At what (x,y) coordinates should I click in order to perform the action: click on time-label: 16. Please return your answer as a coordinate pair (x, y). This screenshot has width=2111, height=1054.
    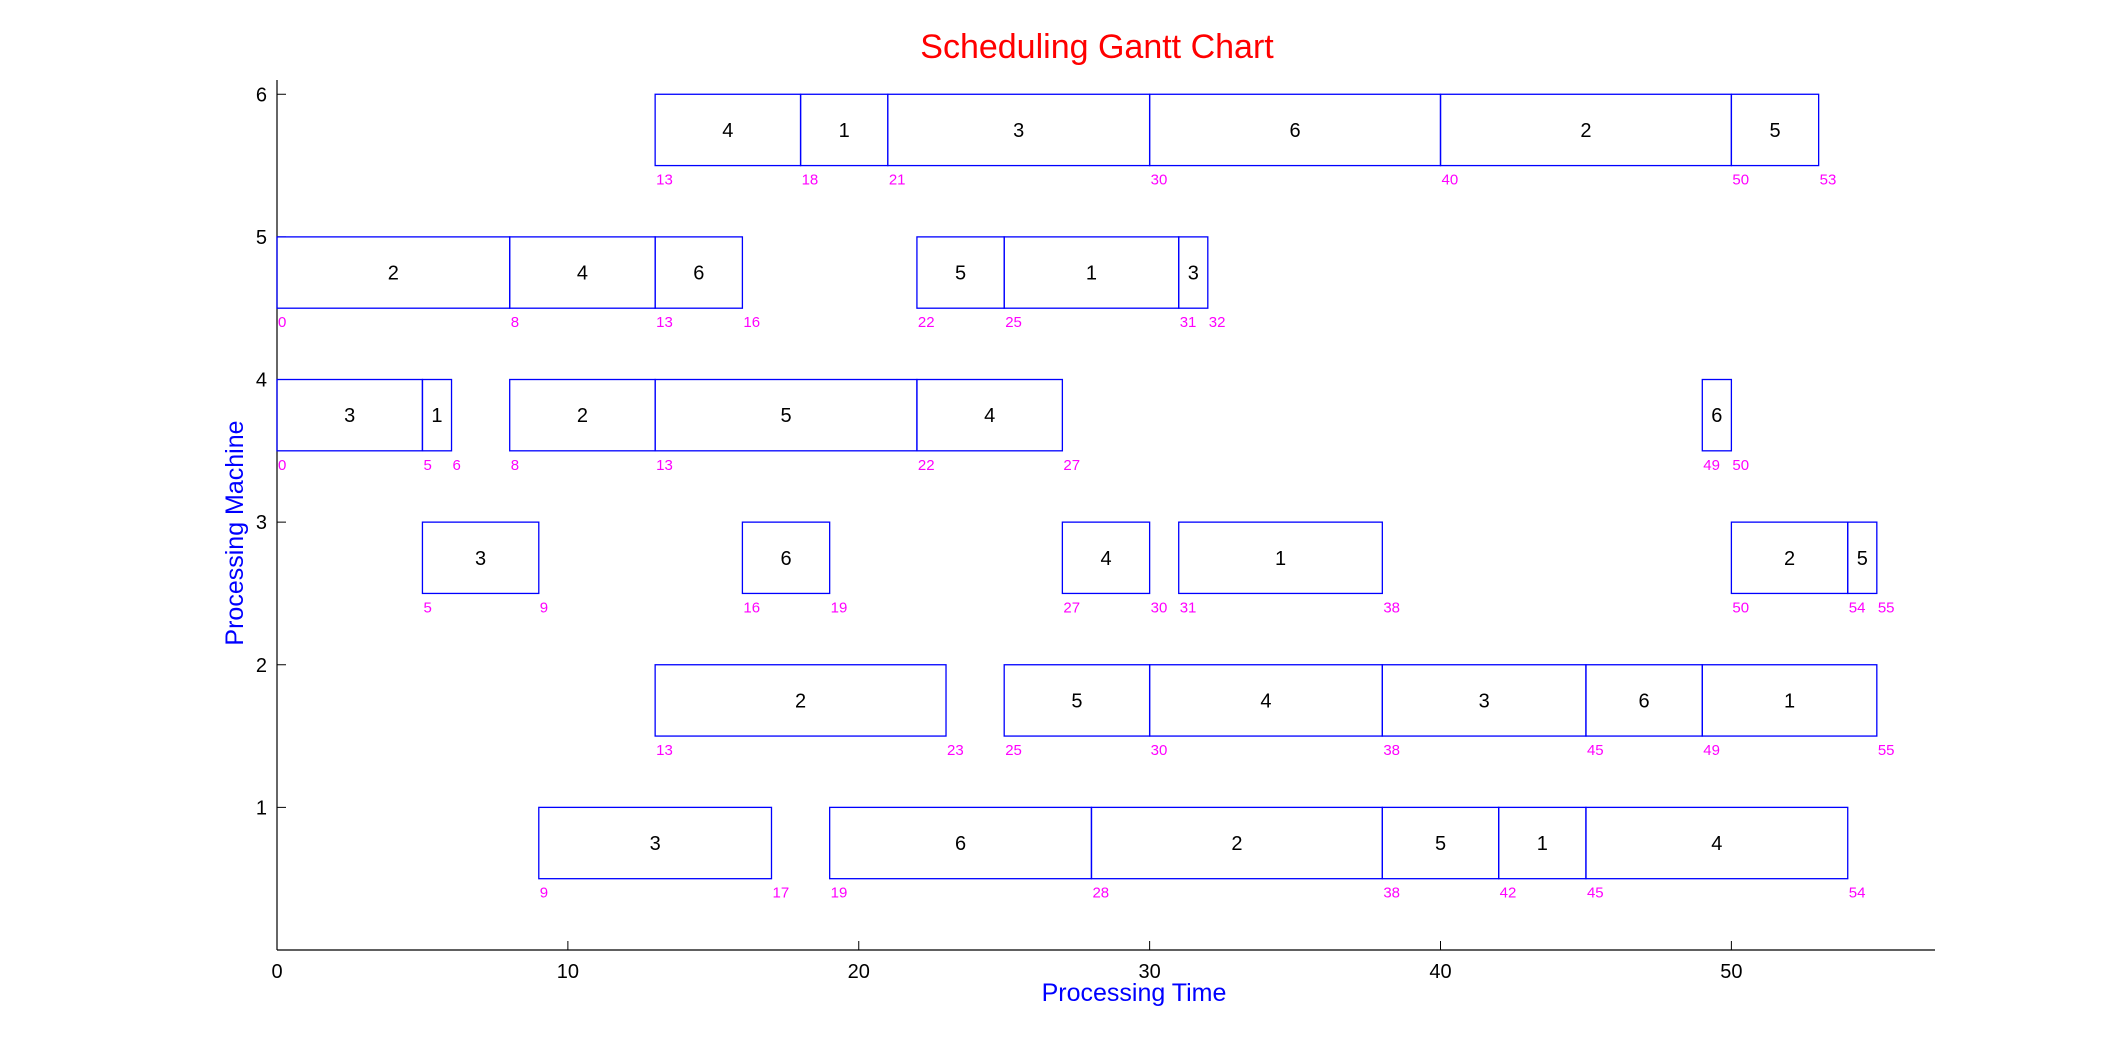
    Looking at the image, I should click on (751, 607).